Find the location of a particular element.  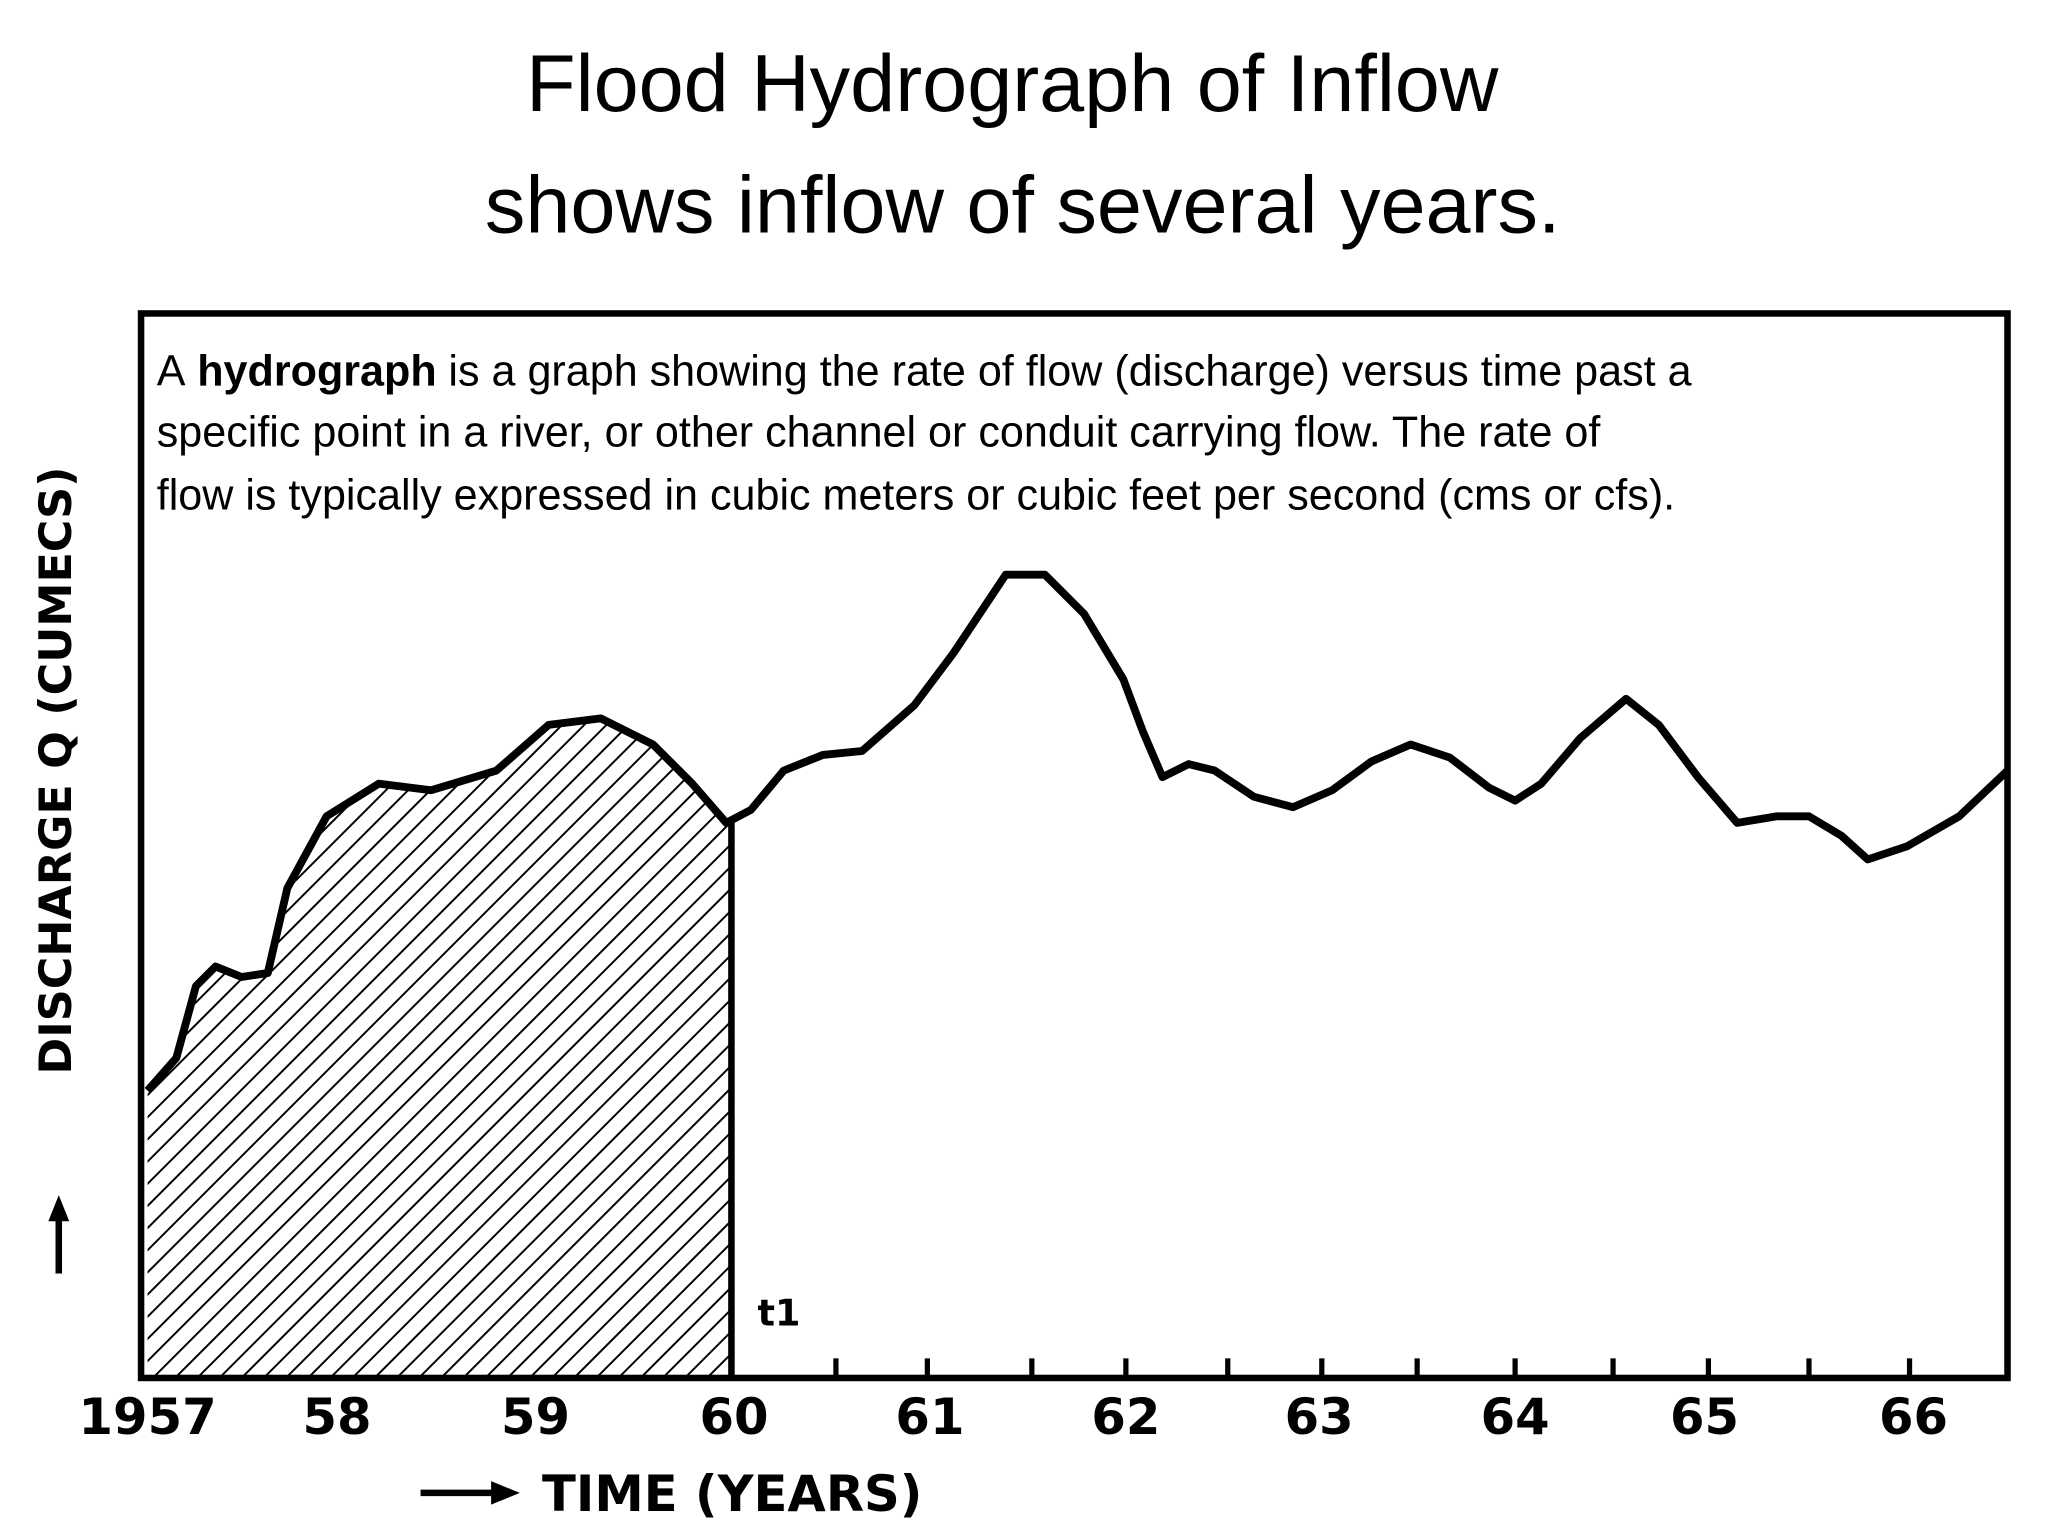

x-tick-labels: 1957 58 59 60 61 62 63 64 65 66 is located at coordinates (1013, 1417).